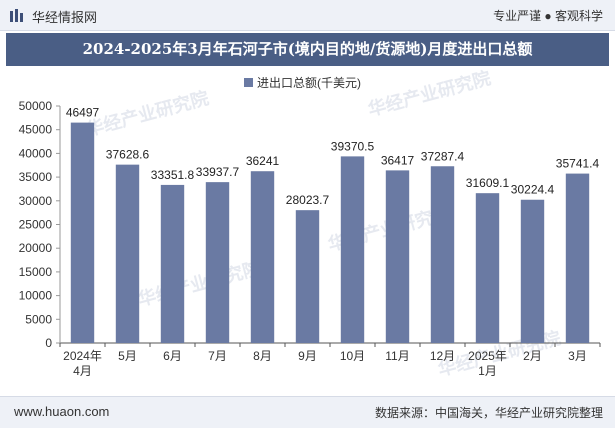  What do you see at coordinates (83, 113) in the screenshot?
I see `data-label: 46497` at bounding box center [83, 113].